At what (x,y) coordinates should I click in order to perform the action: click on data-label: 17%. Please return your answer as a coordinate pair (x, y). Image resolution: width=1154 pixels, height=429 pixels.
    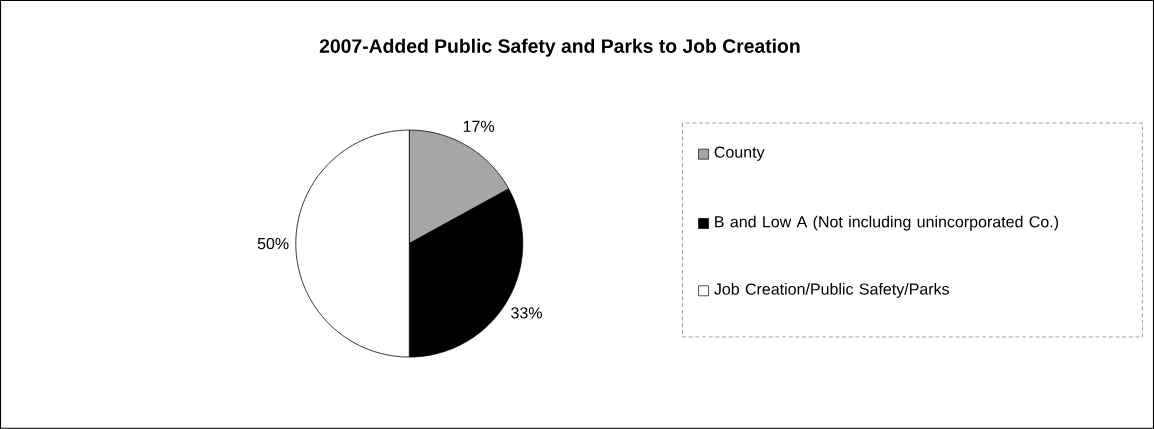
    Looking at the image, I should click on (479, 126).